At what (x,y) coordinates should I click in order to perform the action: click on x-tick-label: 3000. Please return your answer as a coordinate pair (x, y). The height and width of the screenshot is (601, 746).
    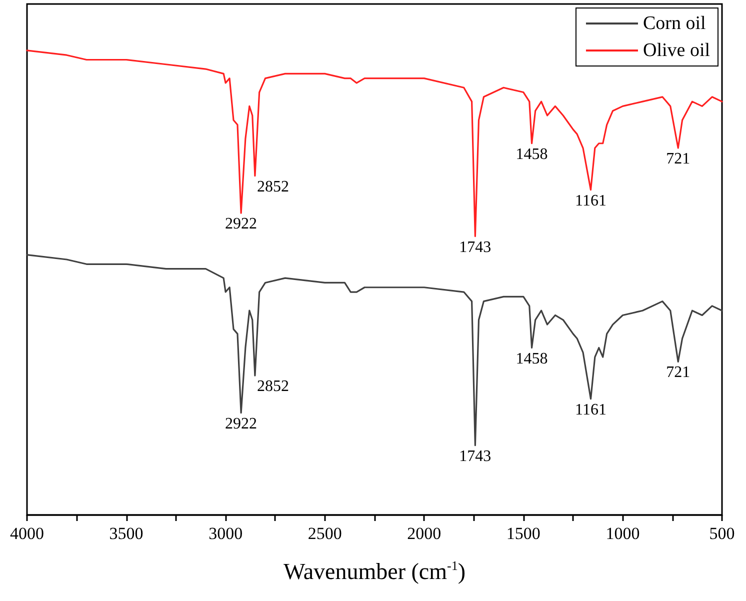
    Looking at the image, I should click on (225, 533).